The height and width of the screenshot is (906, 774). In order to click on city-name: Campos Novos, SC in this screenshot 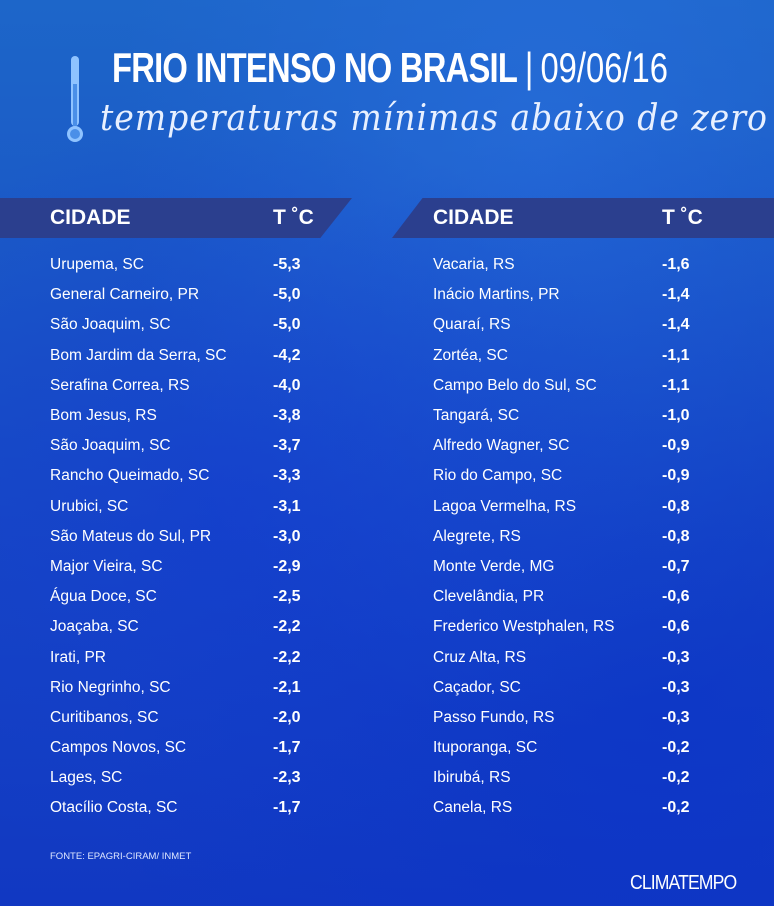, I will do `click(118, 748)`.